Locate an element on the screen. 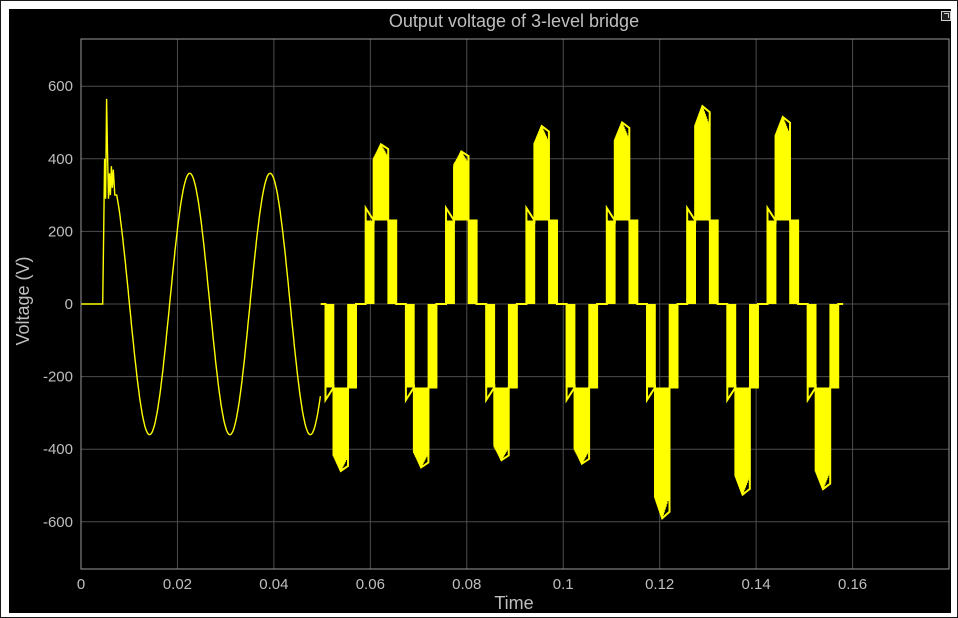 The image size is (958, 618). y-tick-label: 200 is located at coordinates (60, 231).